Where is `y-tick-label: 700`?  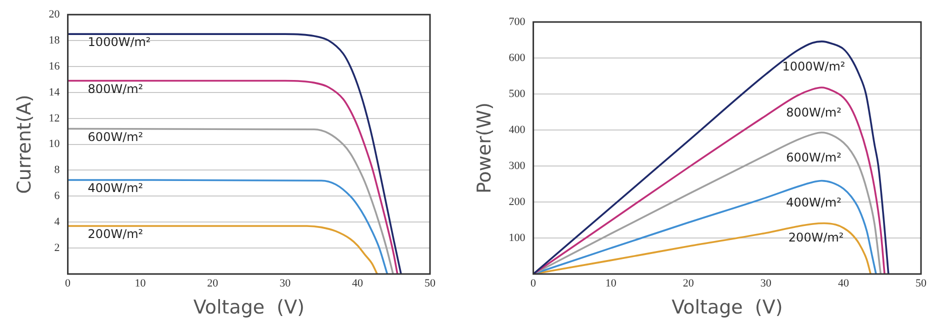 y-tick-label: 700 is located at coordinates (517, 22).